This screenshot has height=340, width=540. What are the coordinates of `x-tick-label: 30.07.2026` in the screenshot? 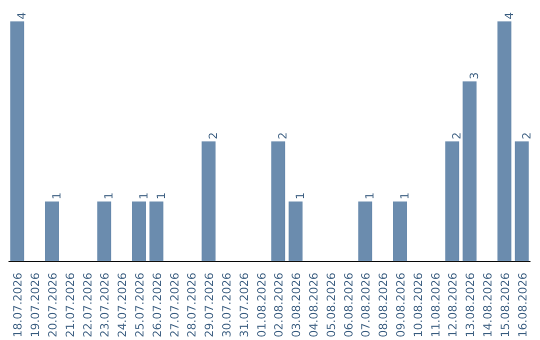 It's located at (227, 305).